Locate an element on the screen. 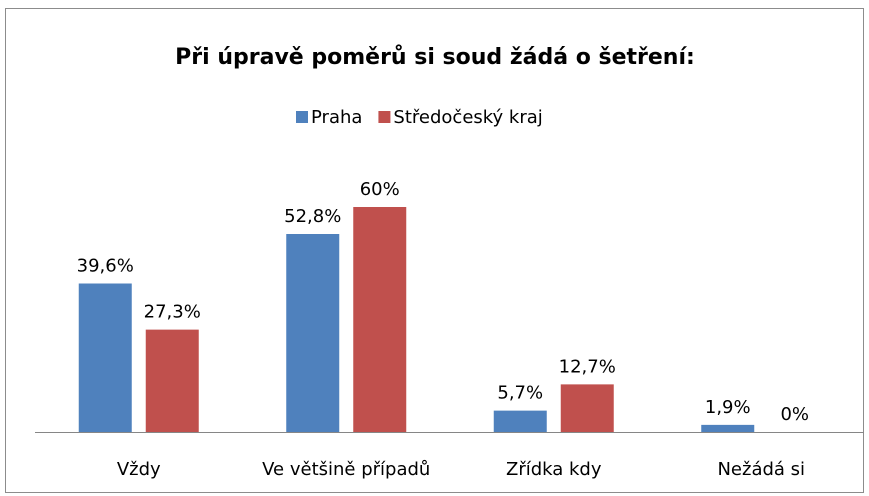  legend-label: Středočeský kraj is located at coordinates (467, 117).